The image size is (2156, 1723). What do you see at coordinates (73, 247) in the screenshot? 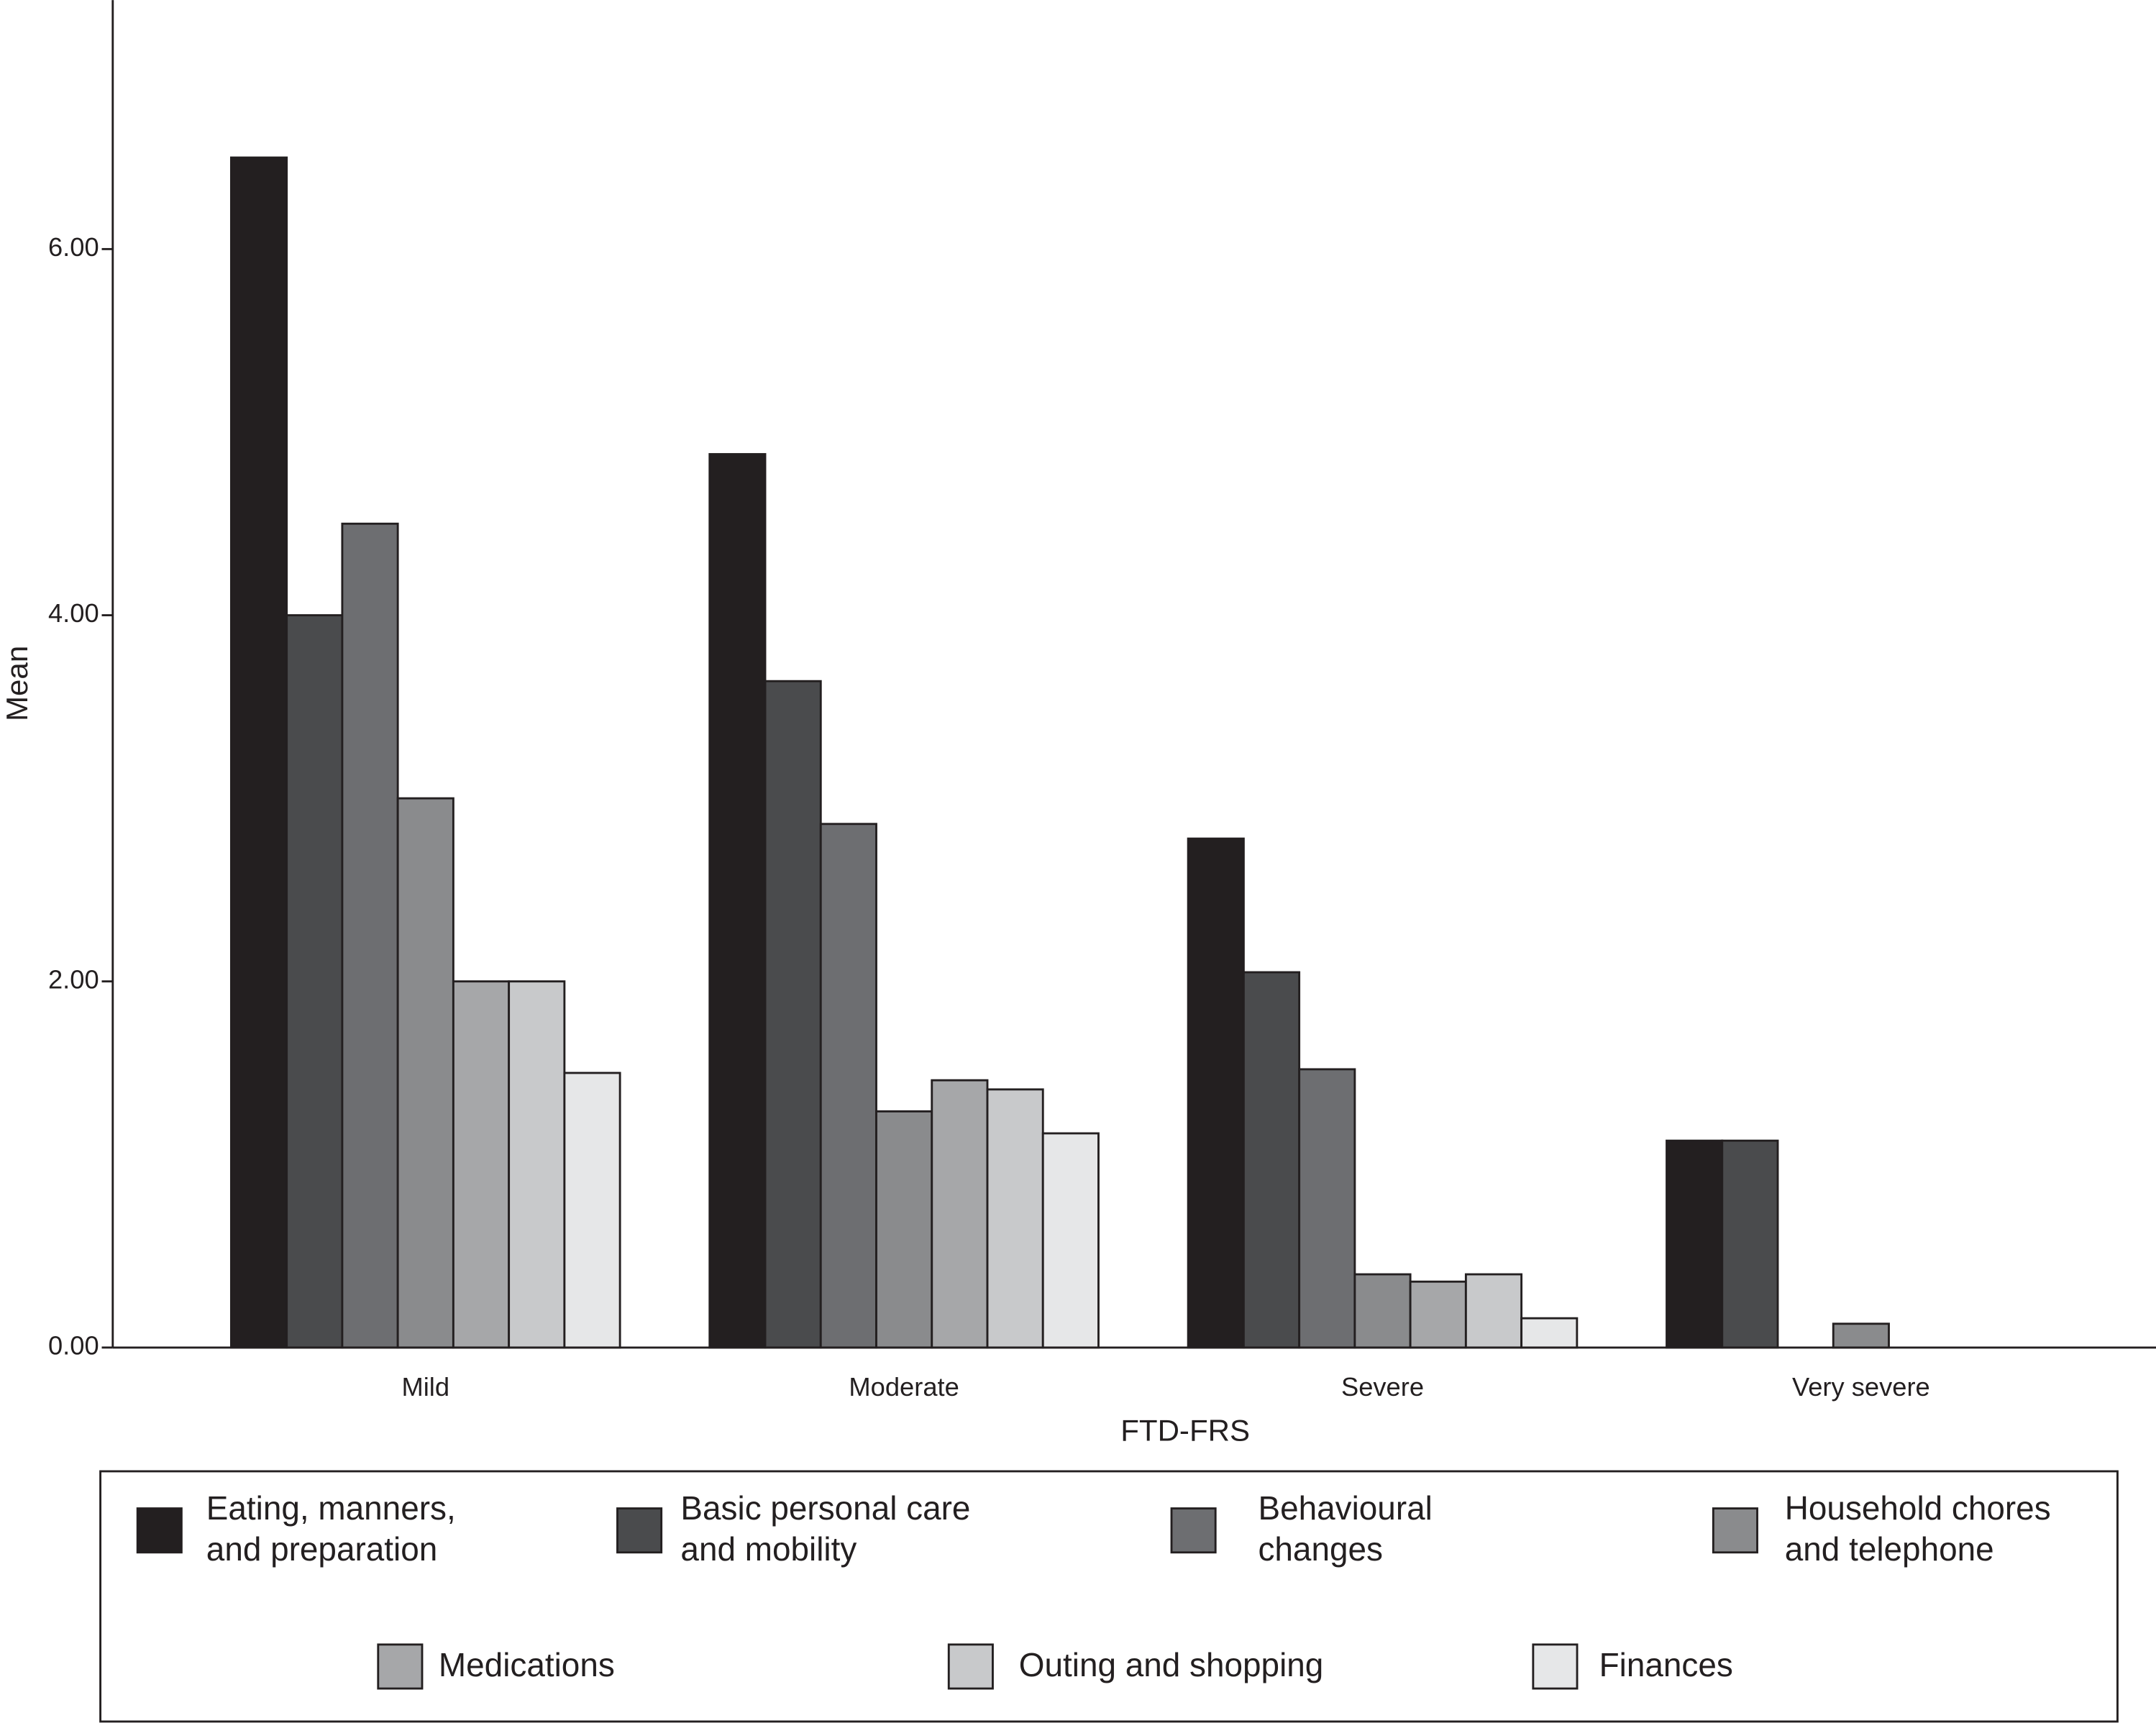
I see `y-tick-label: 6.00` at bounding box center [73, 247].